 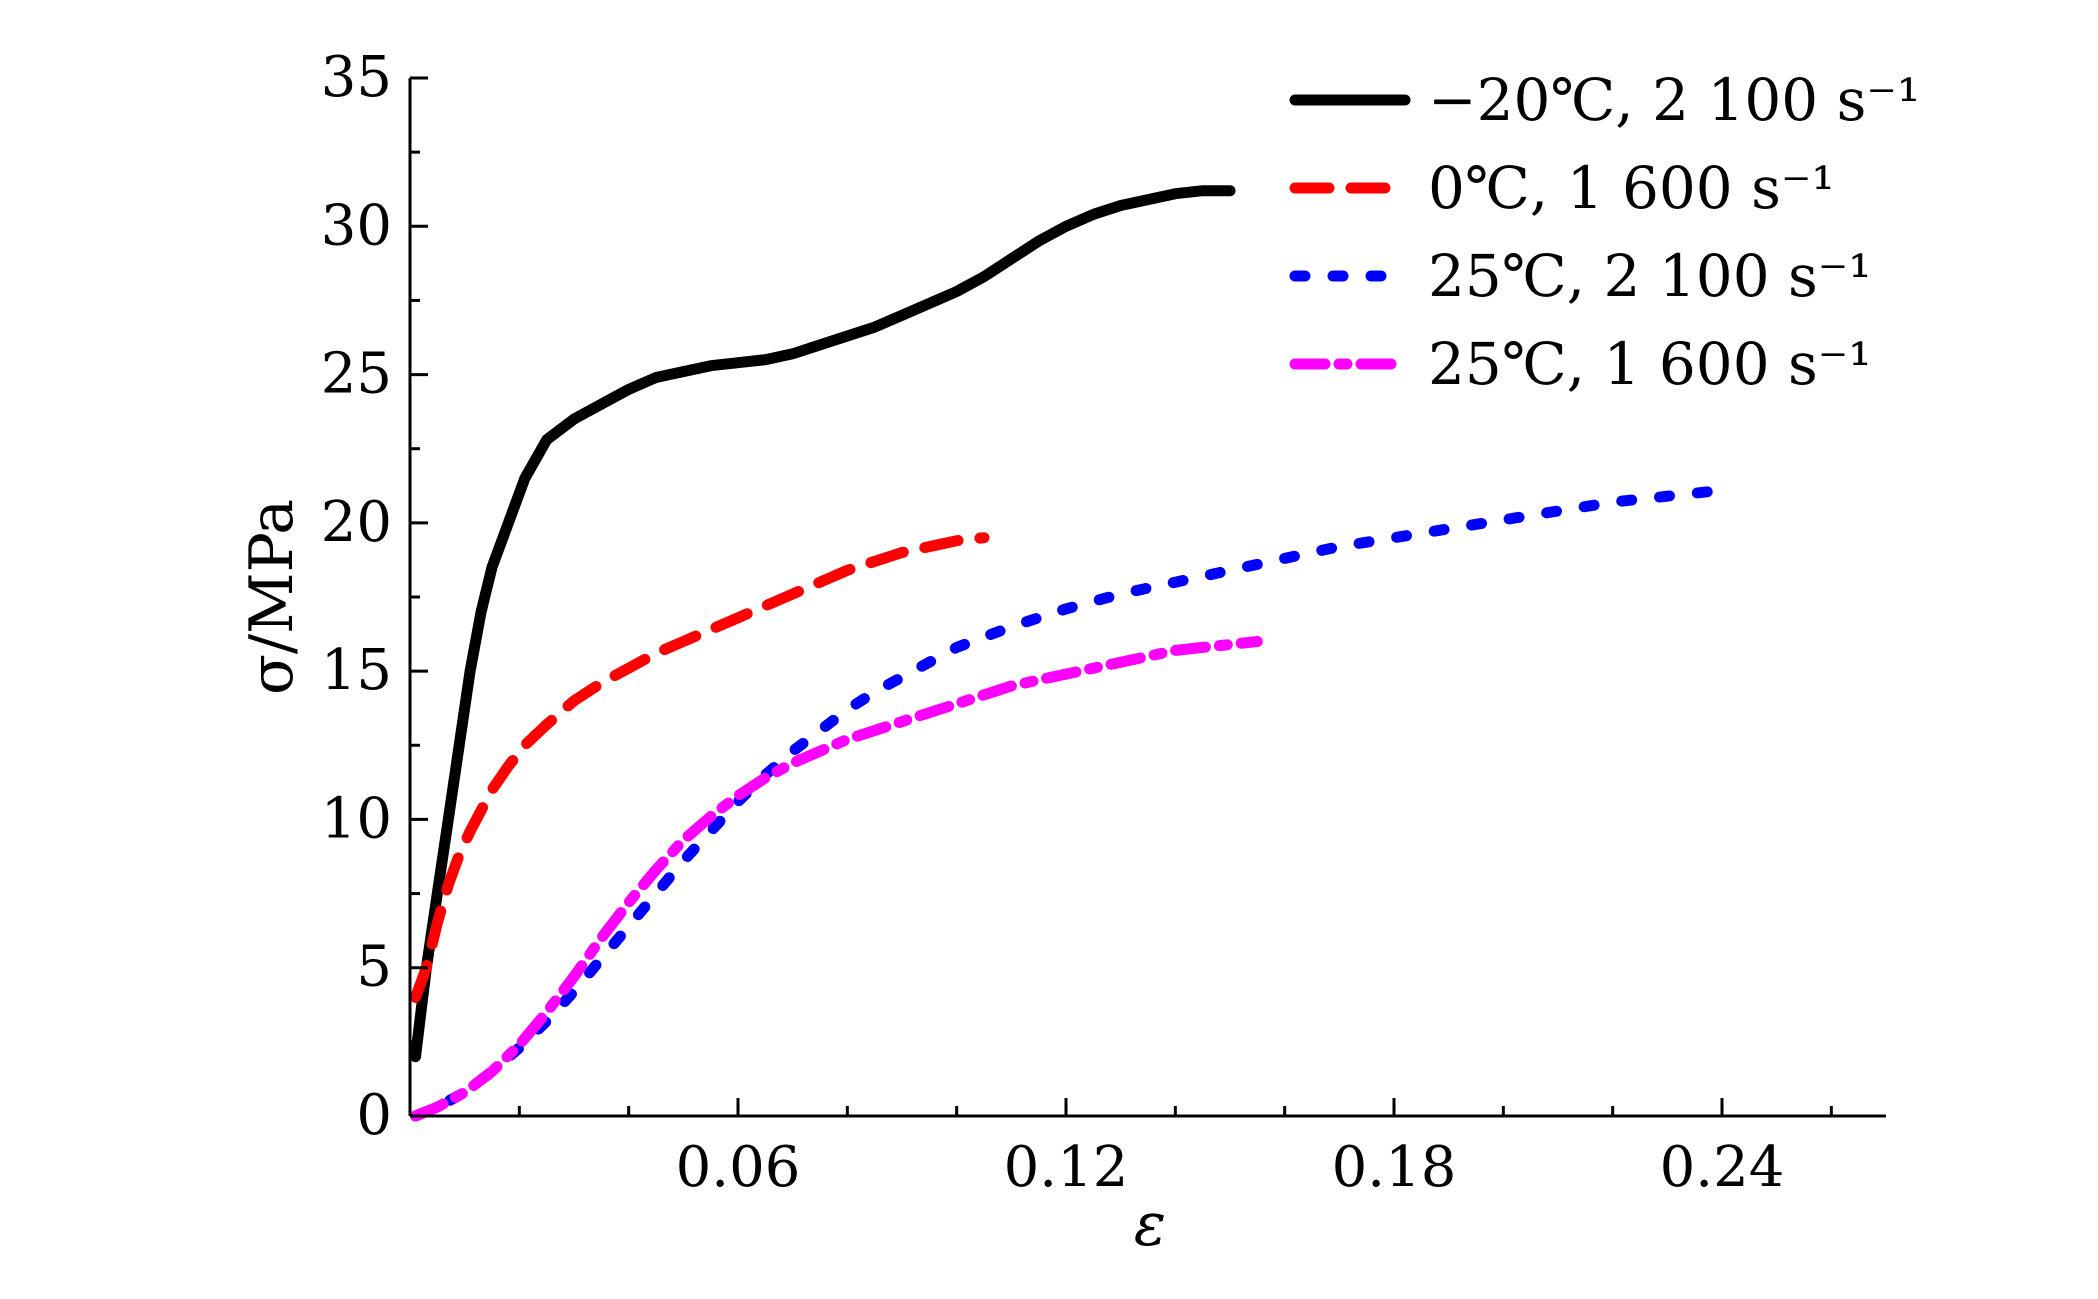 I want to click on y-tick-label: 15, so click(x=356, y=670).